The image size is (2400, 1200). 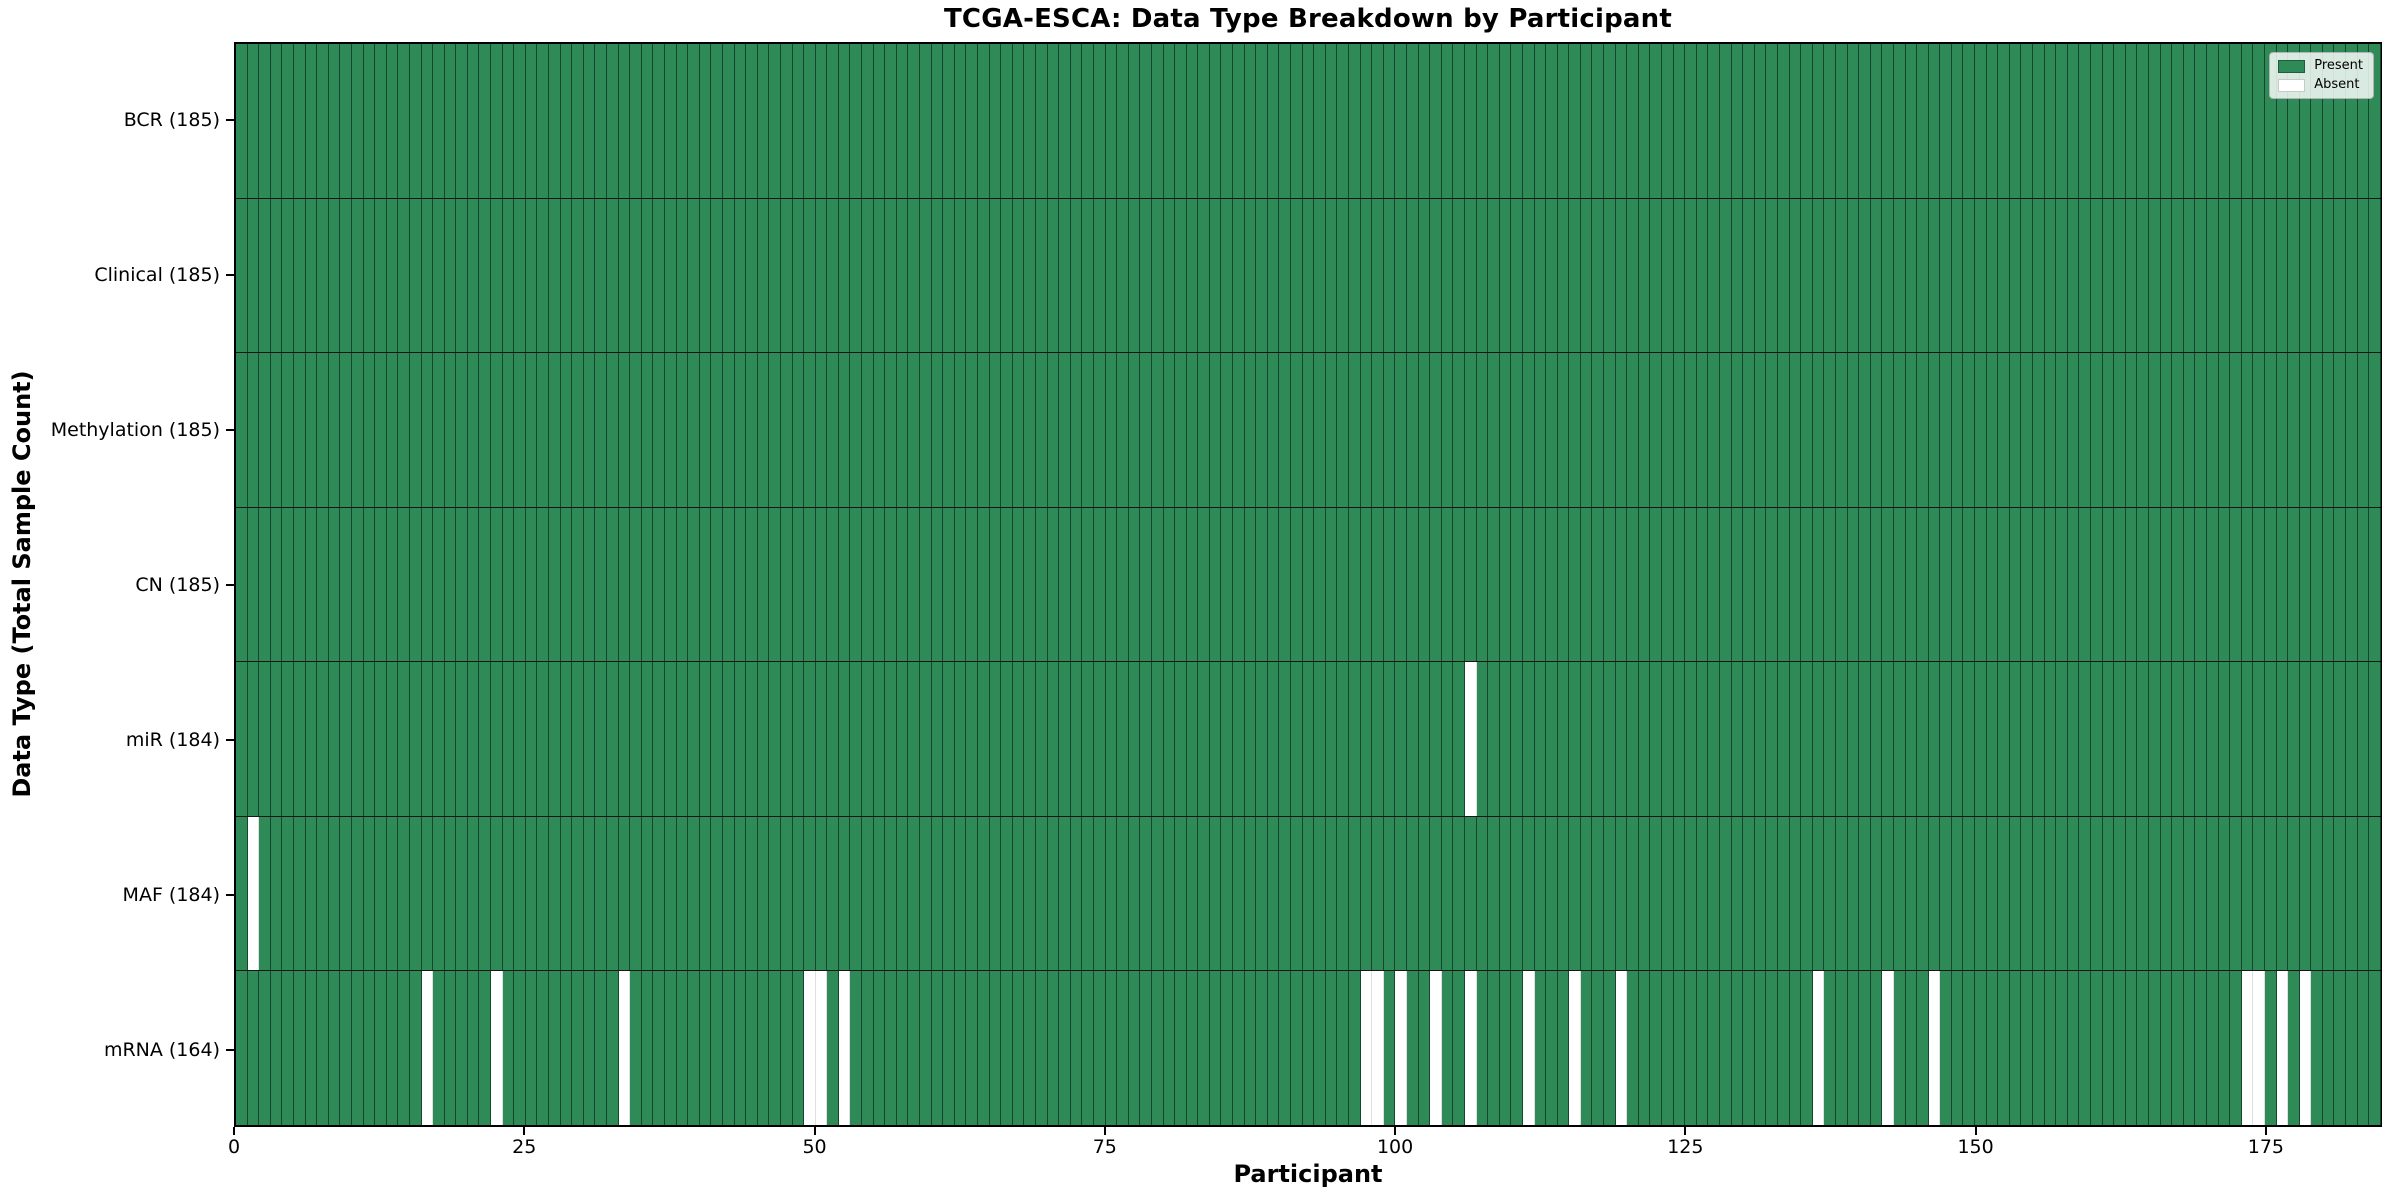 What do you see at coordinates (1308, 121) in the screenshot?
I see `heatmap-row-BCR` at bounding box center [1308, 121].